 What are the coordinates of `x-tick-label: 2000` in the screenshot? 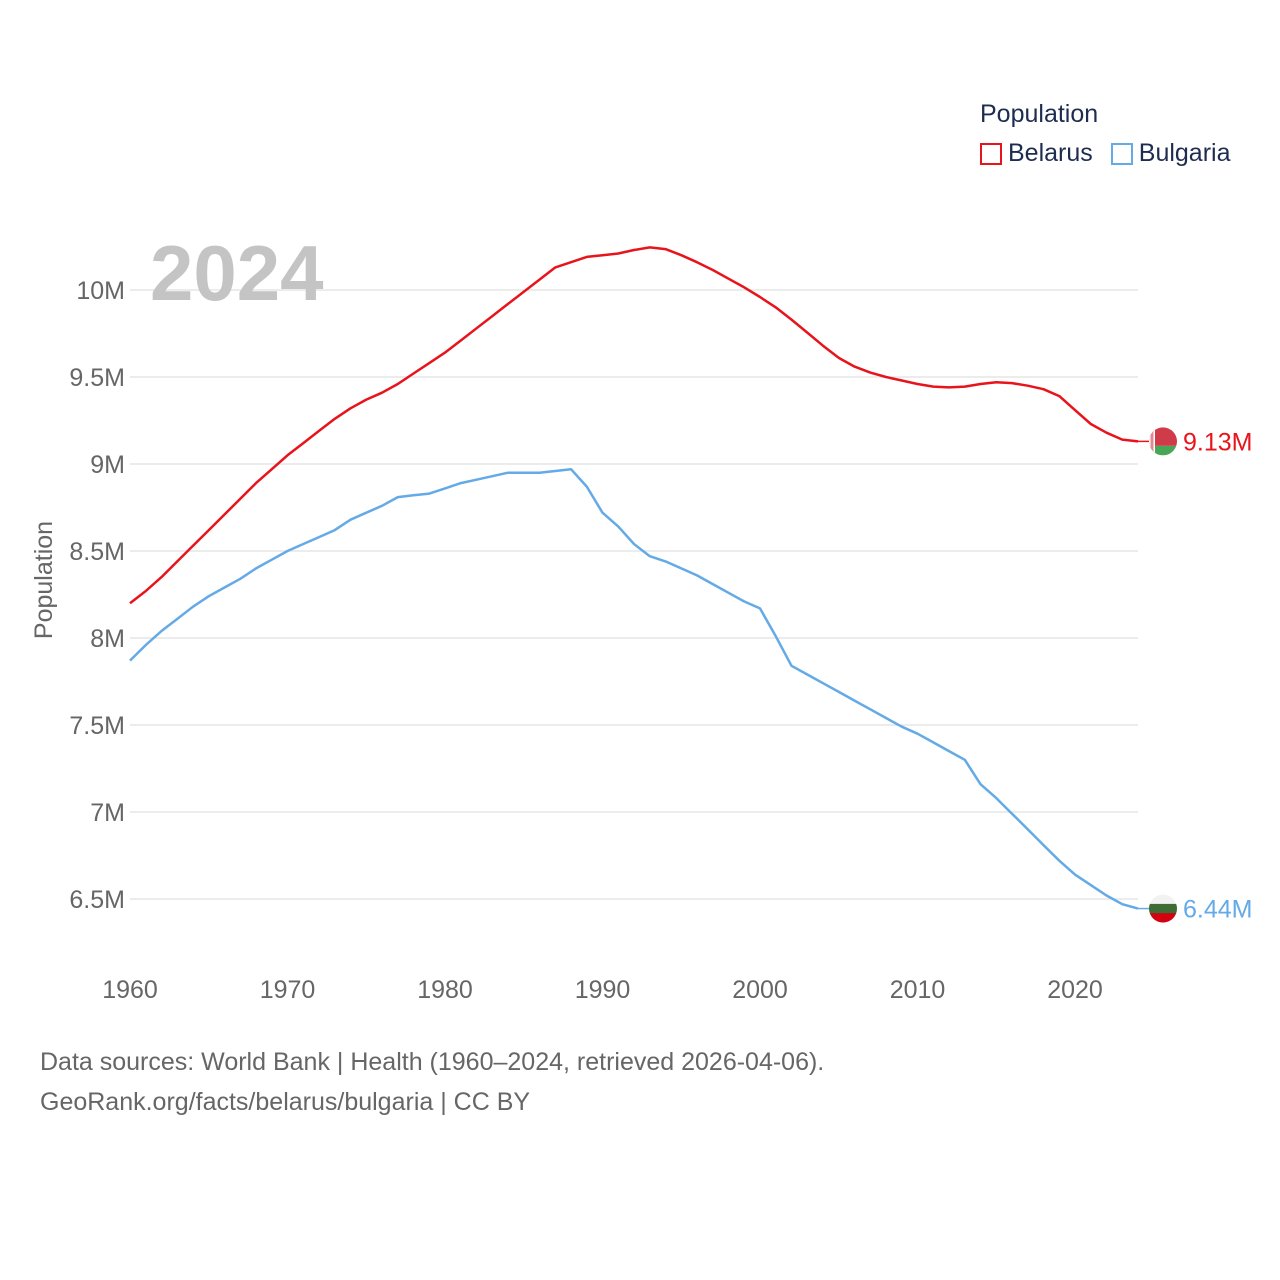 It's located at (760, 990).